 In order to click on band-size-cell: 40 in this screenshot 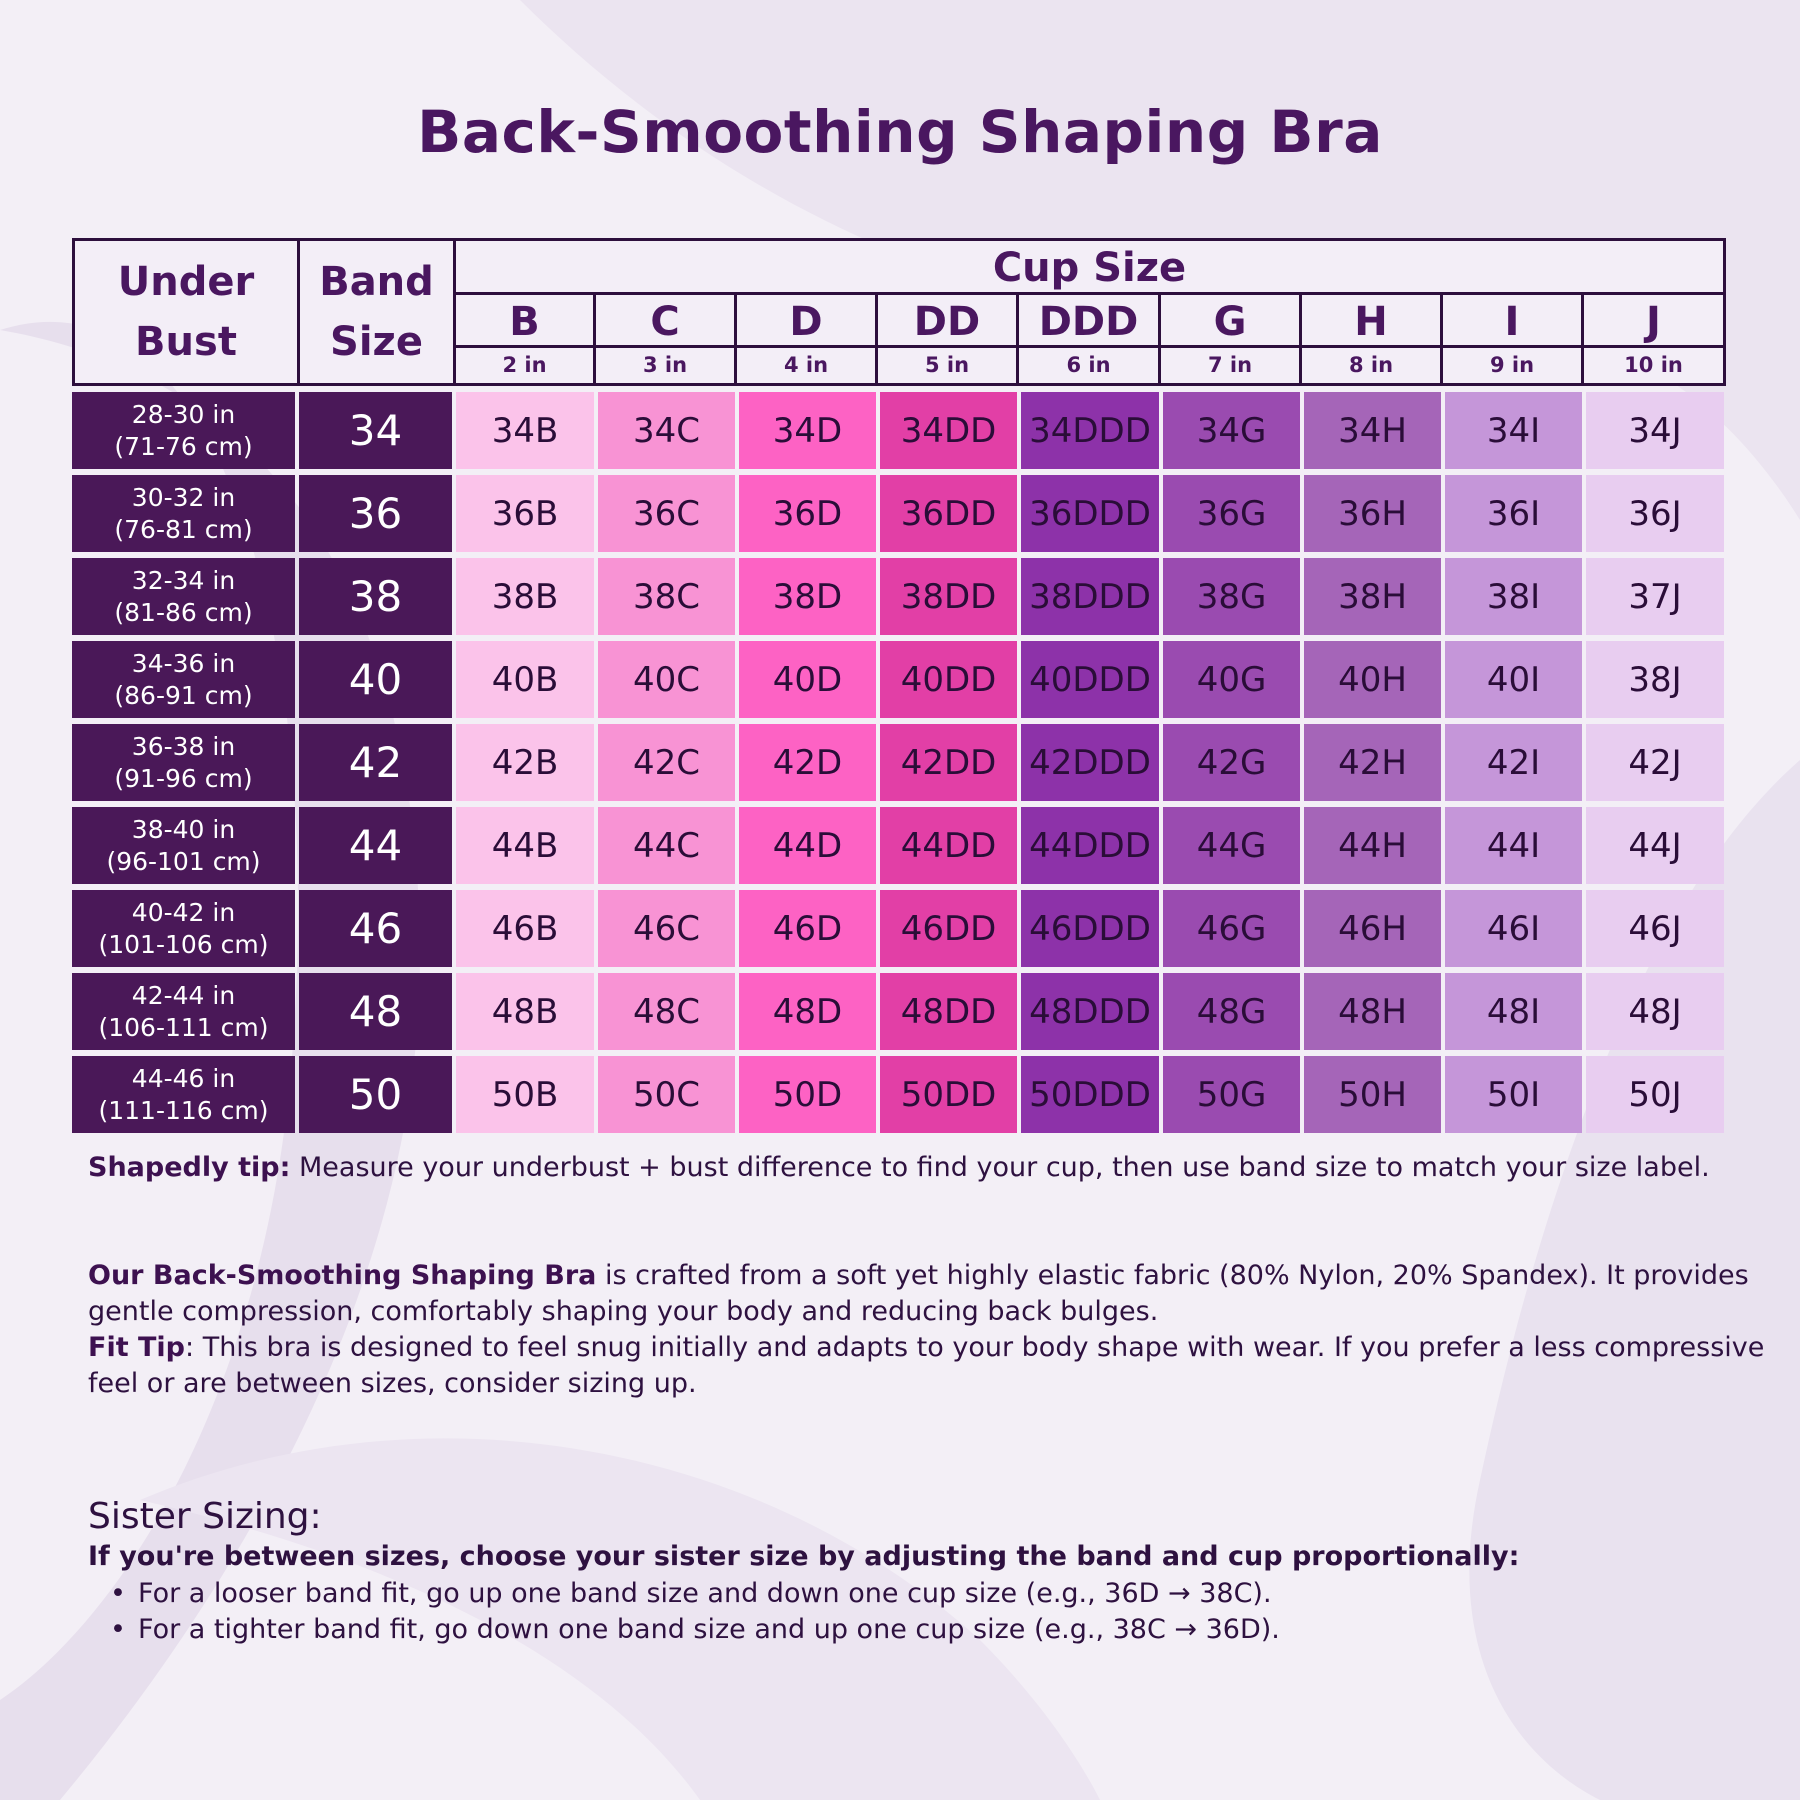, I will do `click(375, 679)`.